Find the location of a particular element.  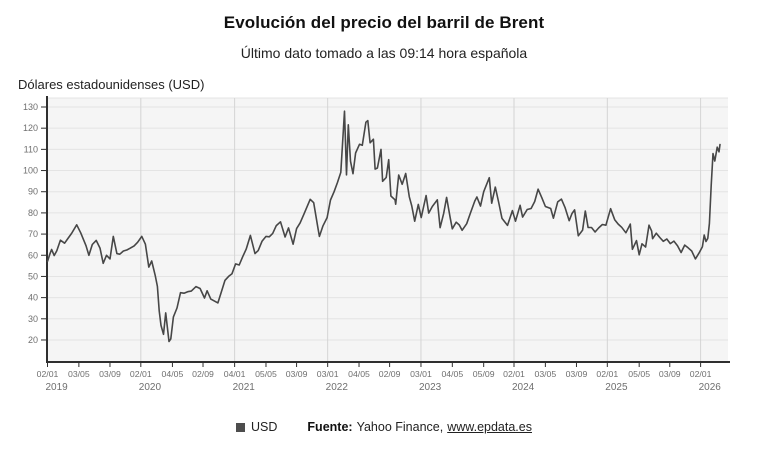

page-title: Evolución del precio del barril de Brent is located at coordinates (384, 22).